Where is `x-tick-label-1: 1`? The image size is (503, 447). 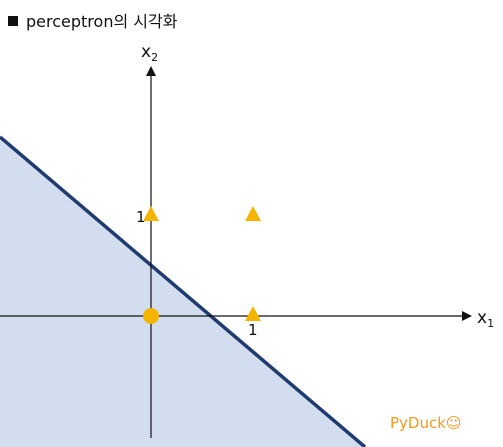 x-tick-label-1: 1 is located at coordinates (253, 330).